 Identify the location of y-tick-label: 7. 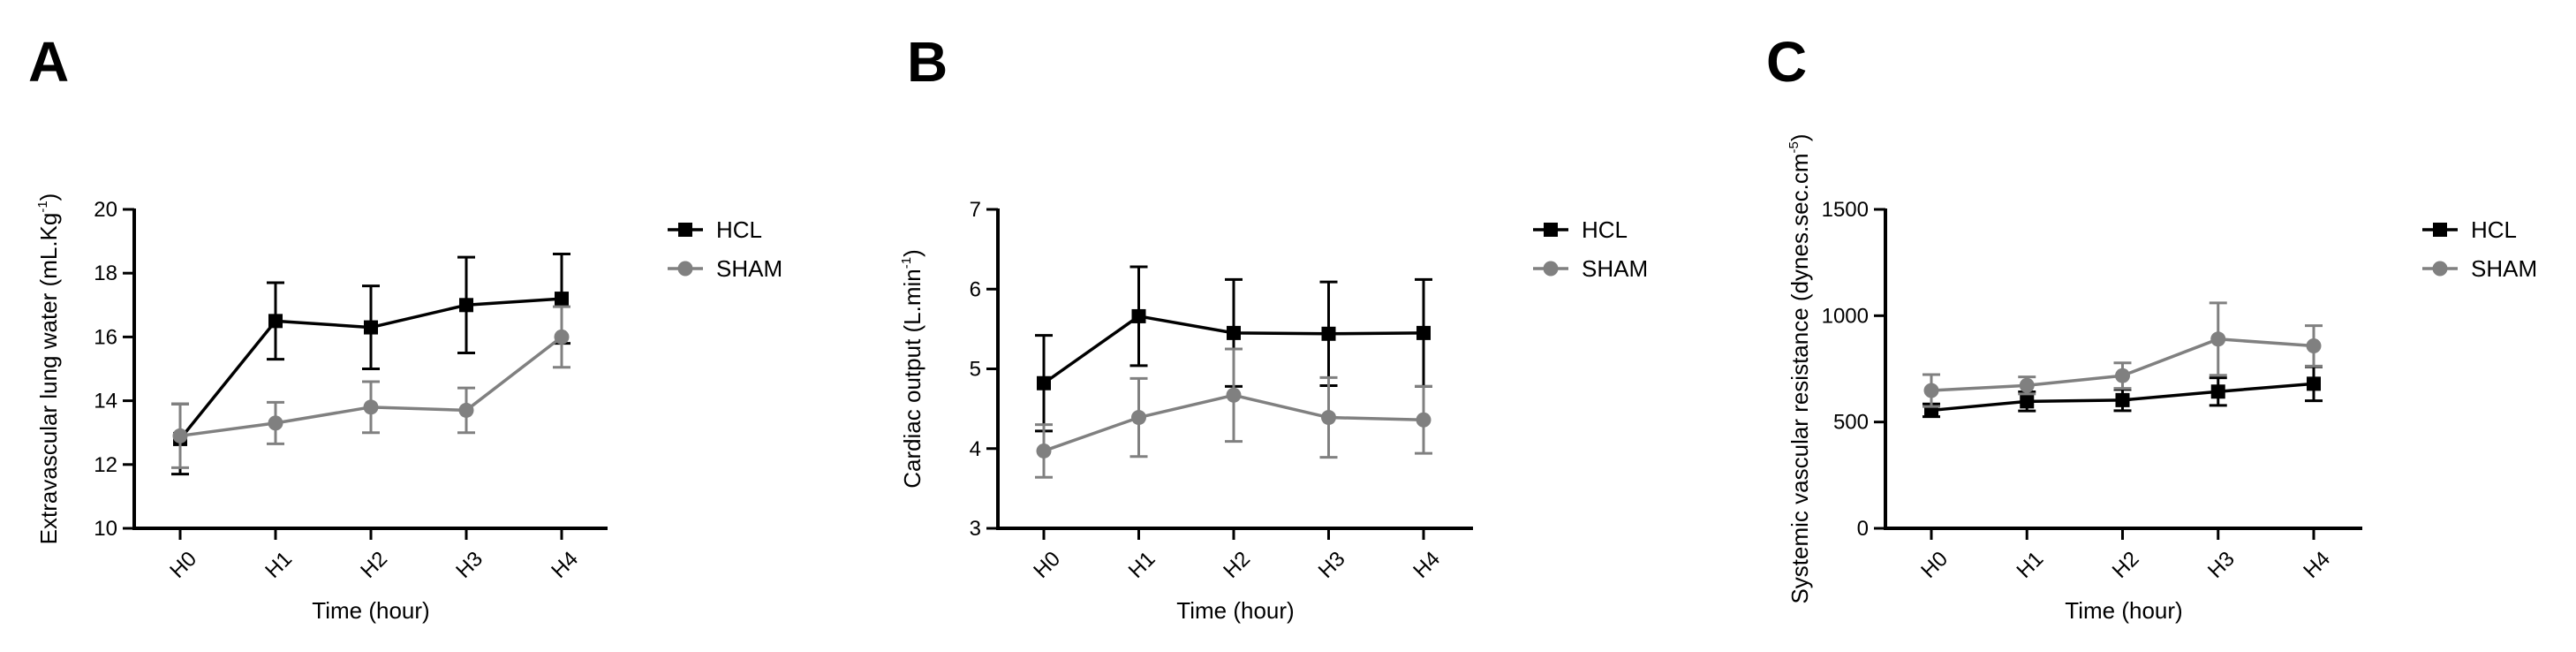
(976, 210).